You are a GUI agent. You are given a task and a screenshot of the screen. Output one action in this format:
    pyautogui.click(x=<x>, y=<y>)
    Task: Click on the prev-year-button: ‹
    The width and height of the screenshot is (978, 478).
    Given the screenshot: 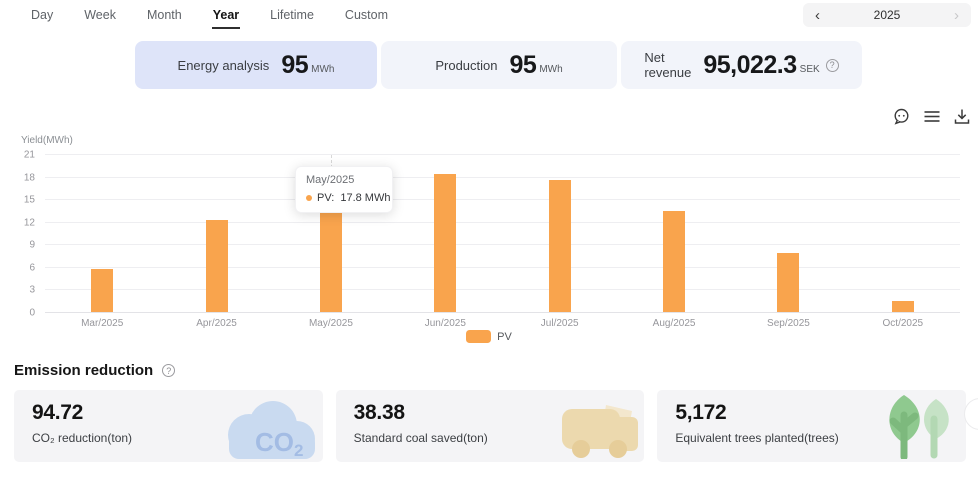 What is the action you would take?
    pyautogui.click(x=817, y=15)
    